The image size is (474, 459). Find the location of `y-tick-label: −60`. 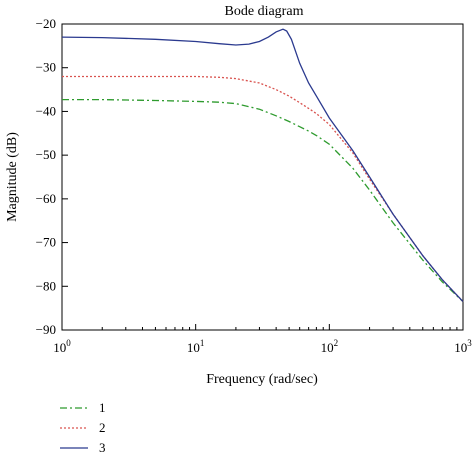

y-tick-label: −60 is located at coordinates (46, 198).